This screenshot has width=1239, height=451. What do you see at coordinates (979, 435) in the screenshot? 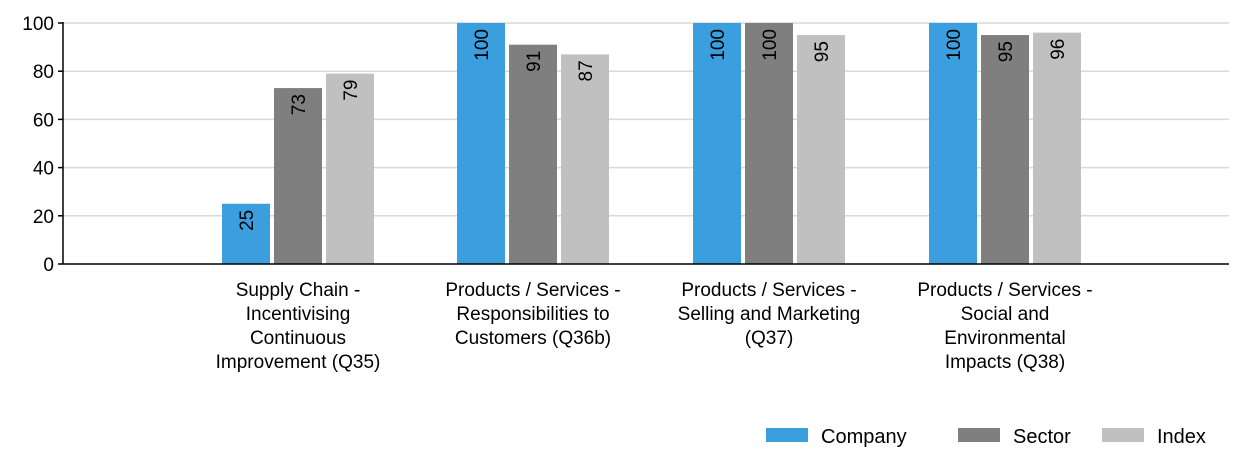
I see `legend-swatch-sector` at bounding box center [979, 435].